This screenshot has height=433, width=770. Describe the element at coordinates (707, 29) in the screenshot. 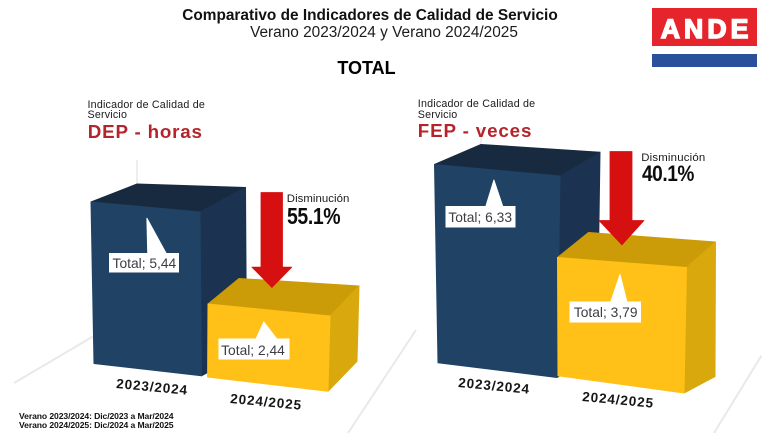

I see `svg-text: ANDE` at that location.